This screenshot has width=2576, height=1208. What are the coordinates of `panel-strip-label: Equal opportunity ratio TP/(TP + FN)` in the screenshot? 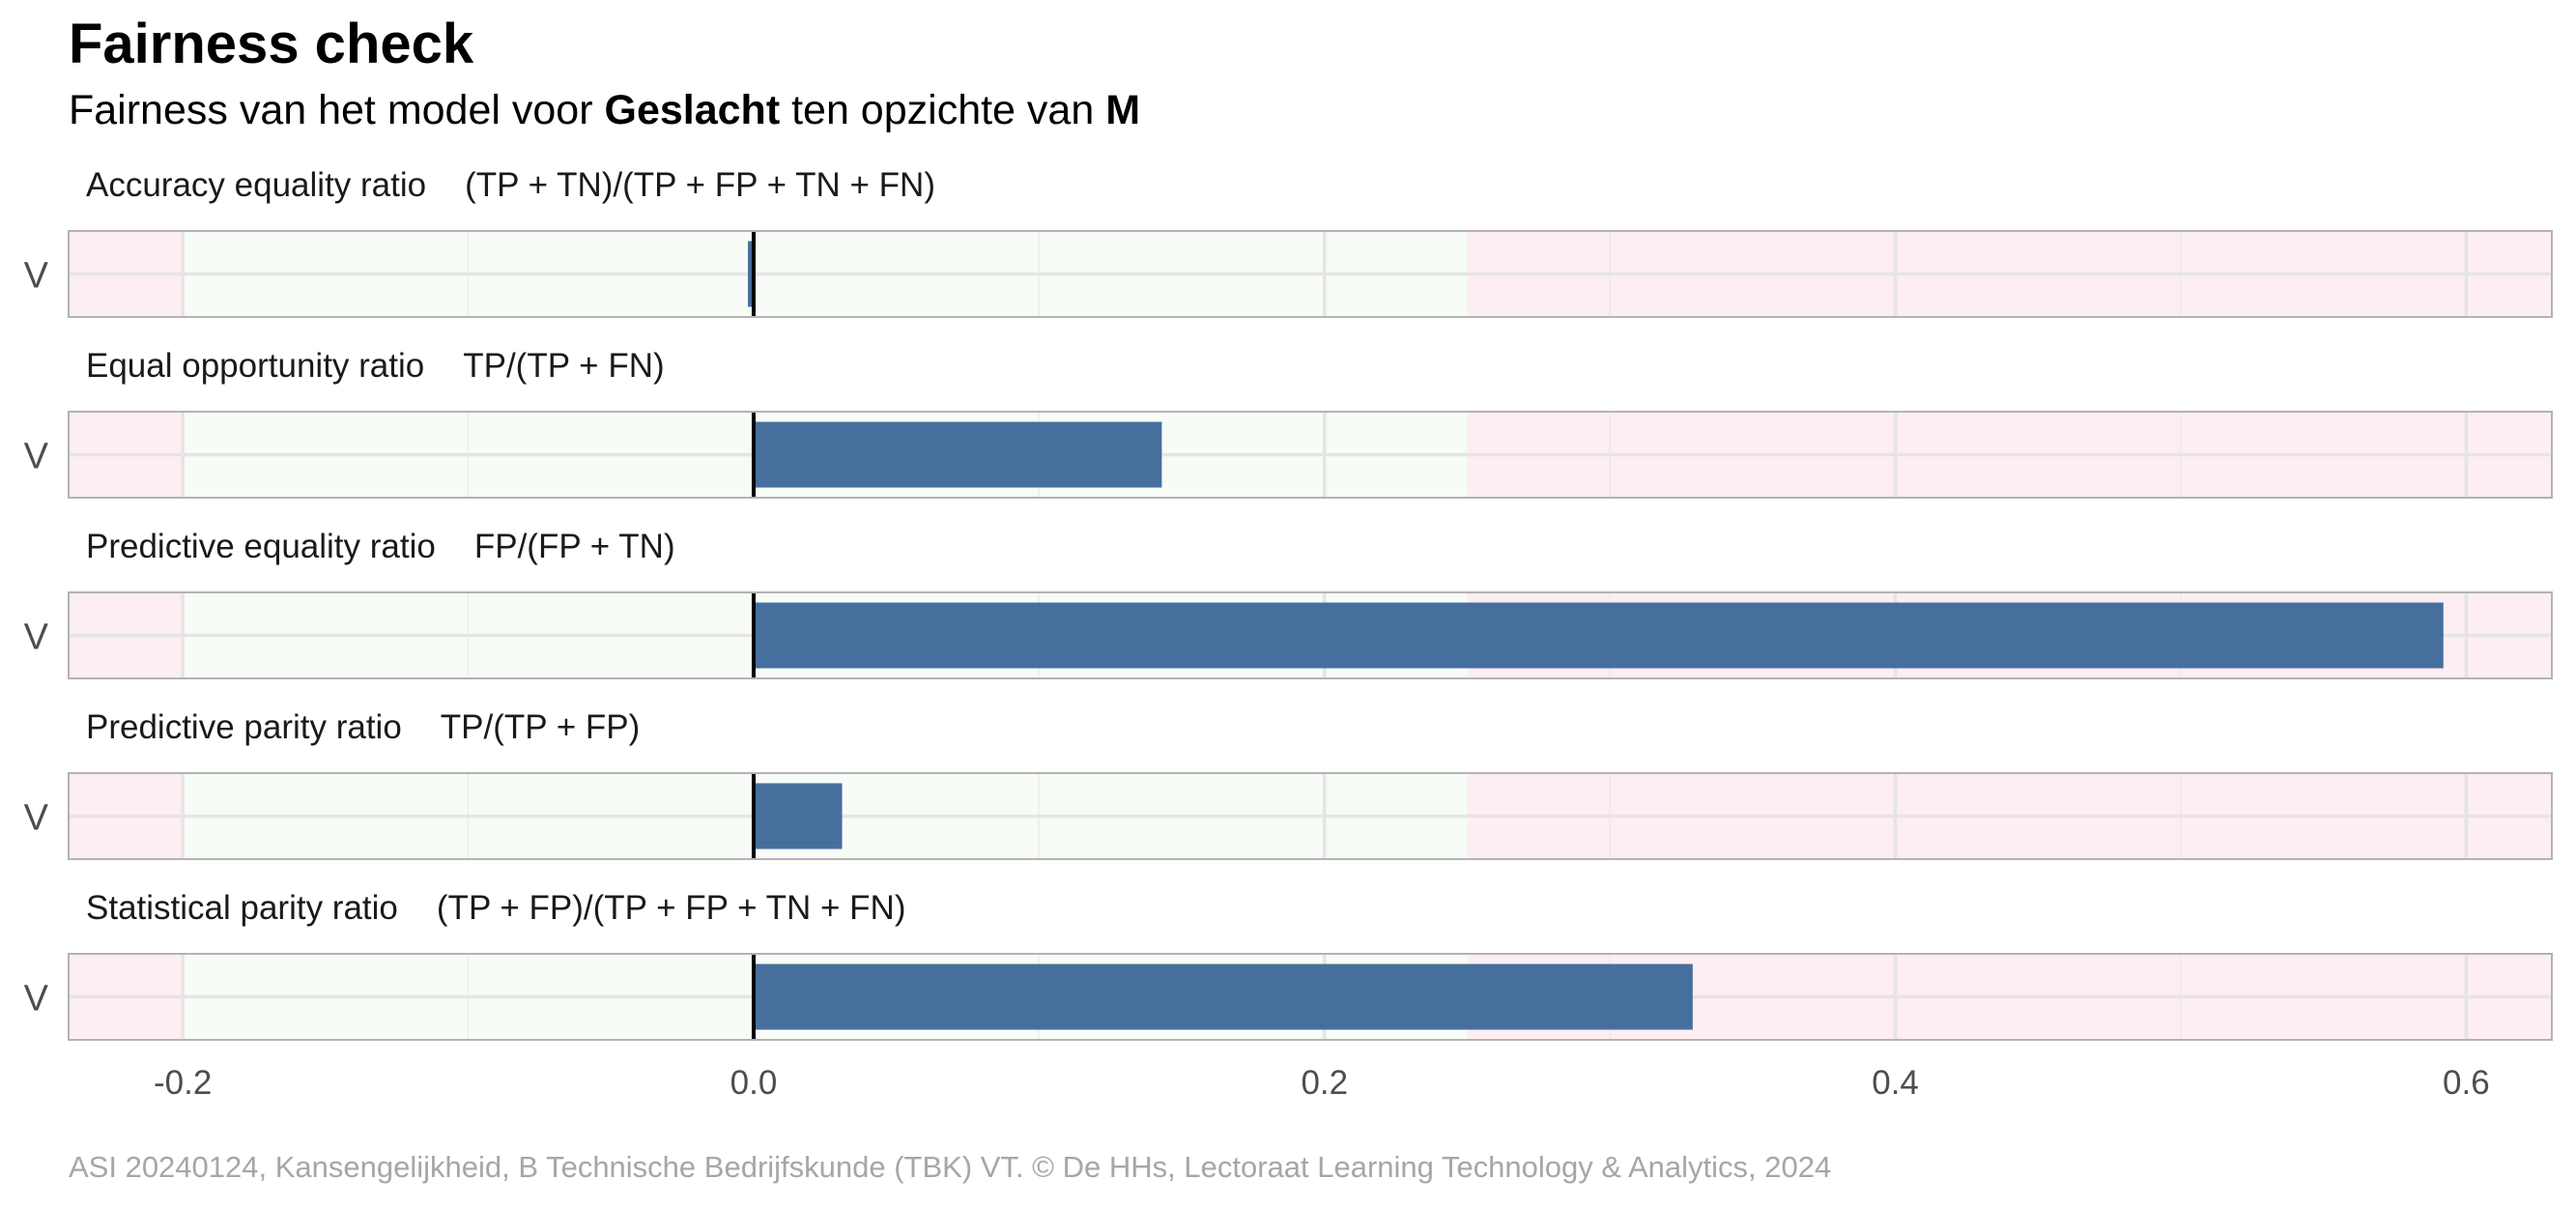 It's located at (376, 366).